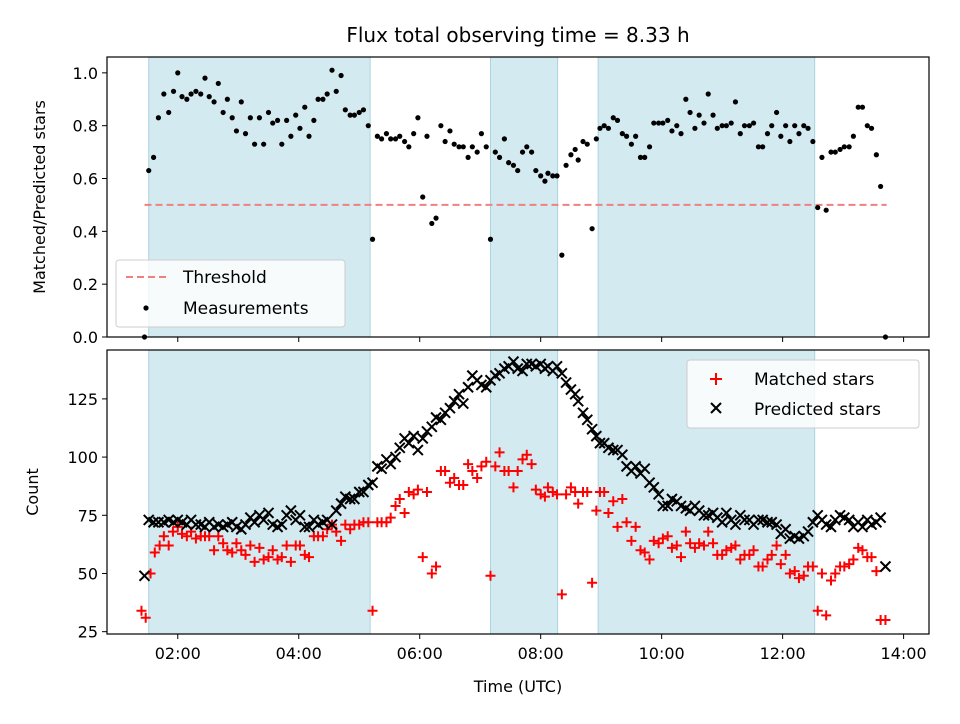 This screenshot has width=960, height=724. Describe the element at coordinates (517, 35) in the screenshot. I see `chart-title: Flux total observing time = 8.33 h` at that location.